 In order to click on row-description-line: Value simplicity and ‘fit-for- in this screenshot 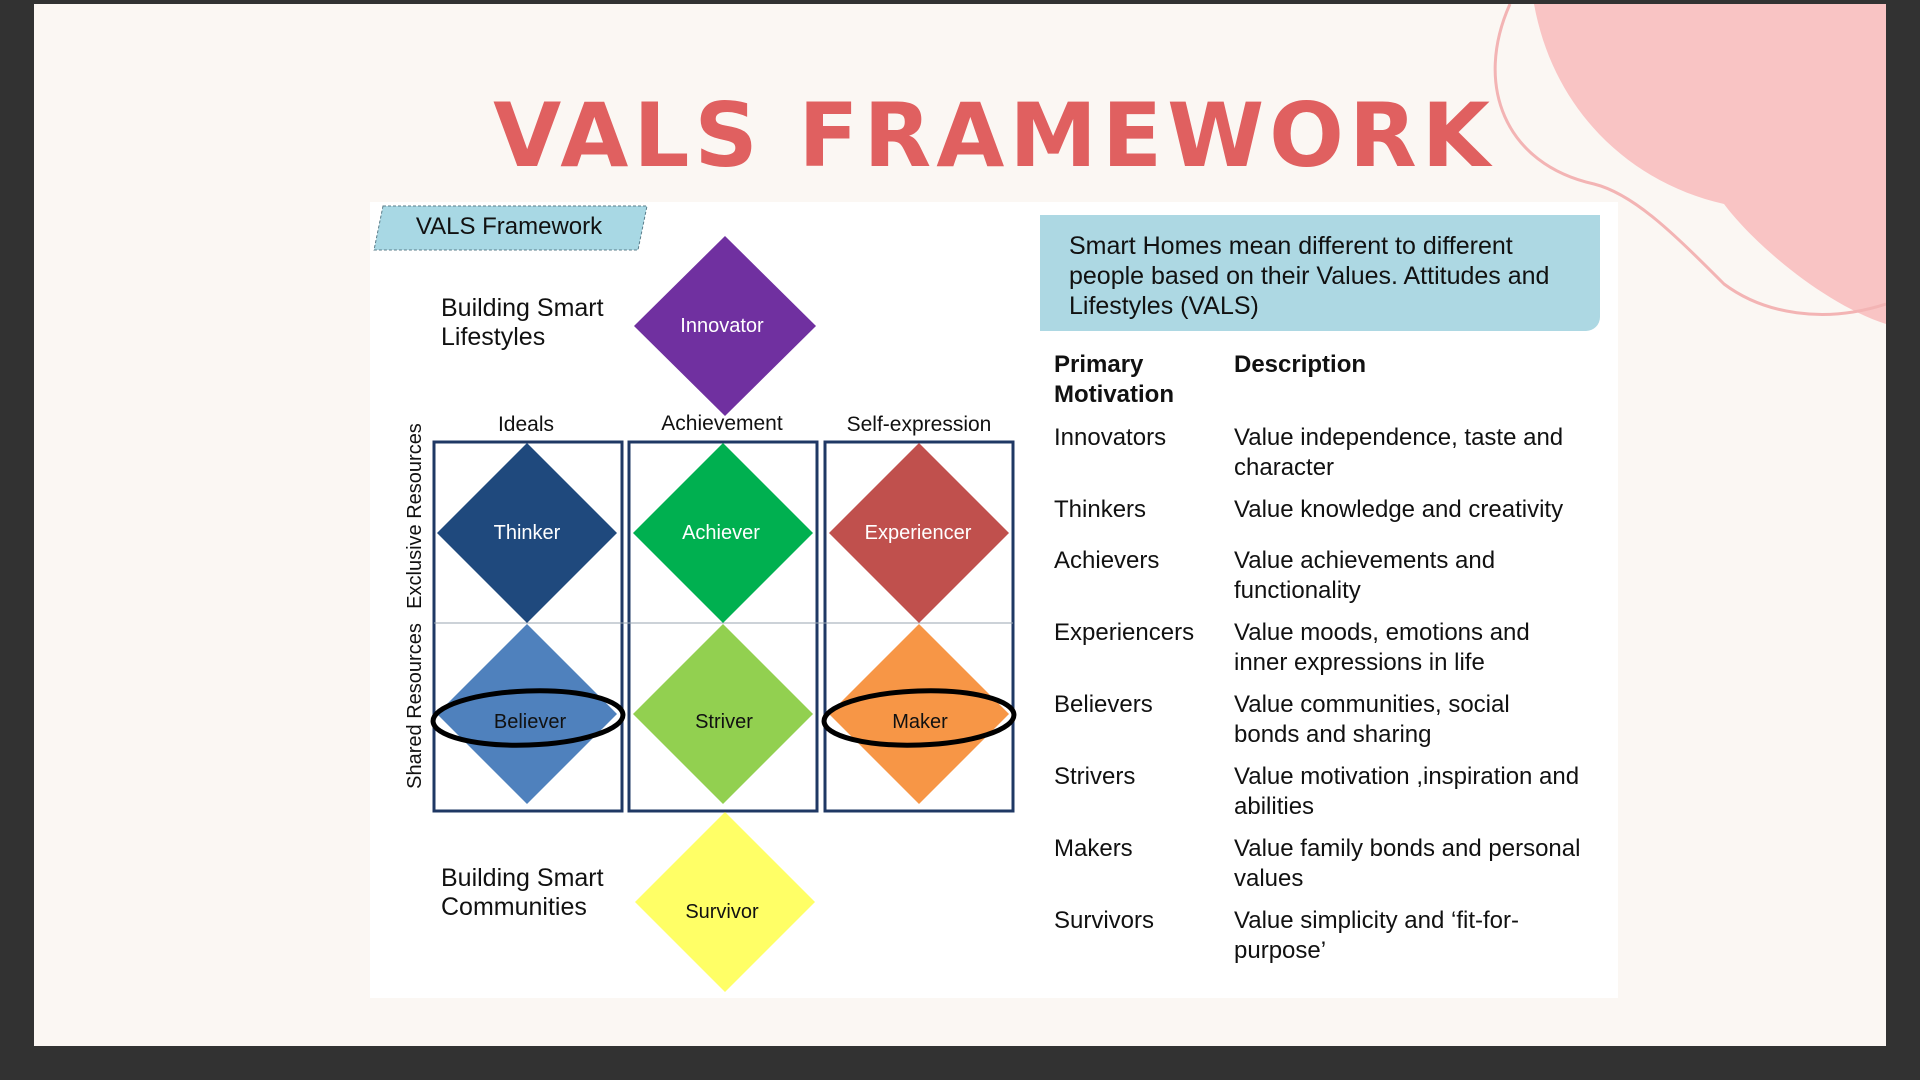, I will do `click(1376, 920)`.